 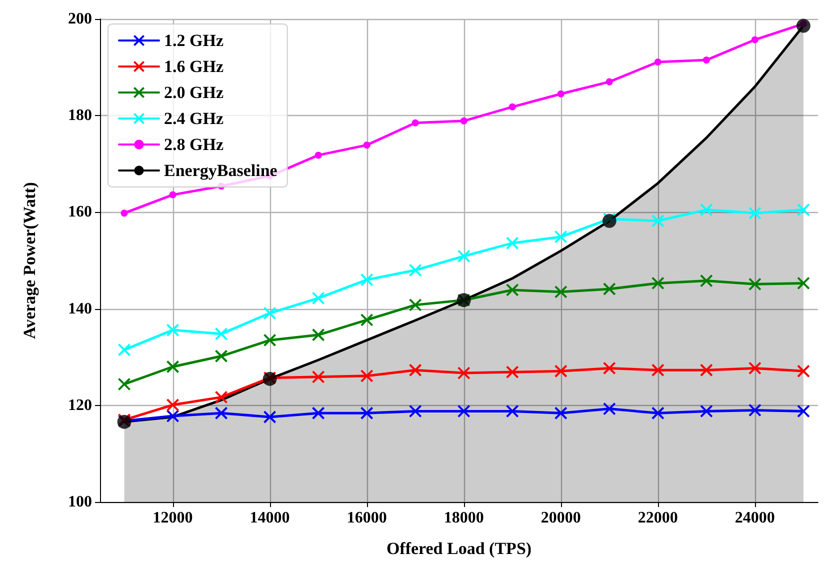 What do you see at coordinates (560, 518) in the screenshot?
I see `x-tick-label: 20000` at bounding box center [560, 518].